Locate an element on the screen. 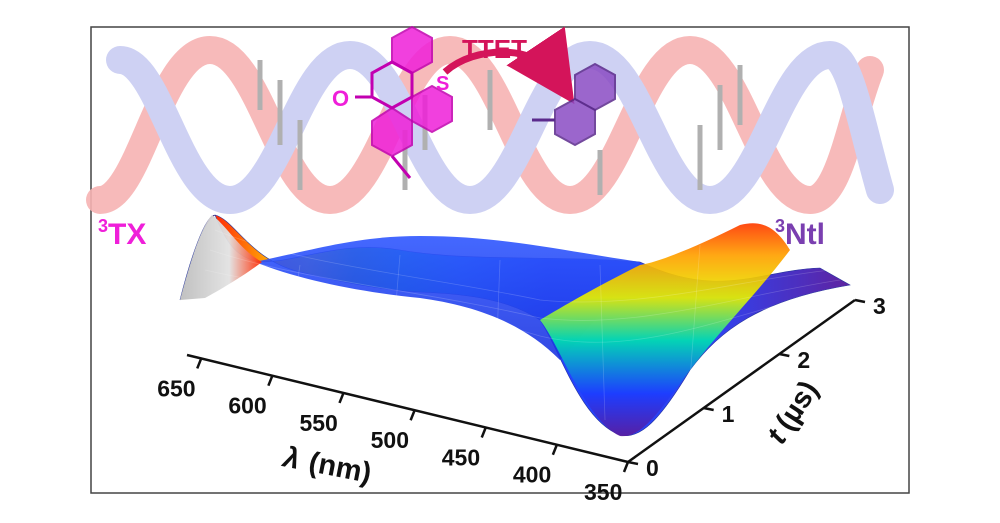  y-tick-label: 0 is located at coordinates (652, 468).